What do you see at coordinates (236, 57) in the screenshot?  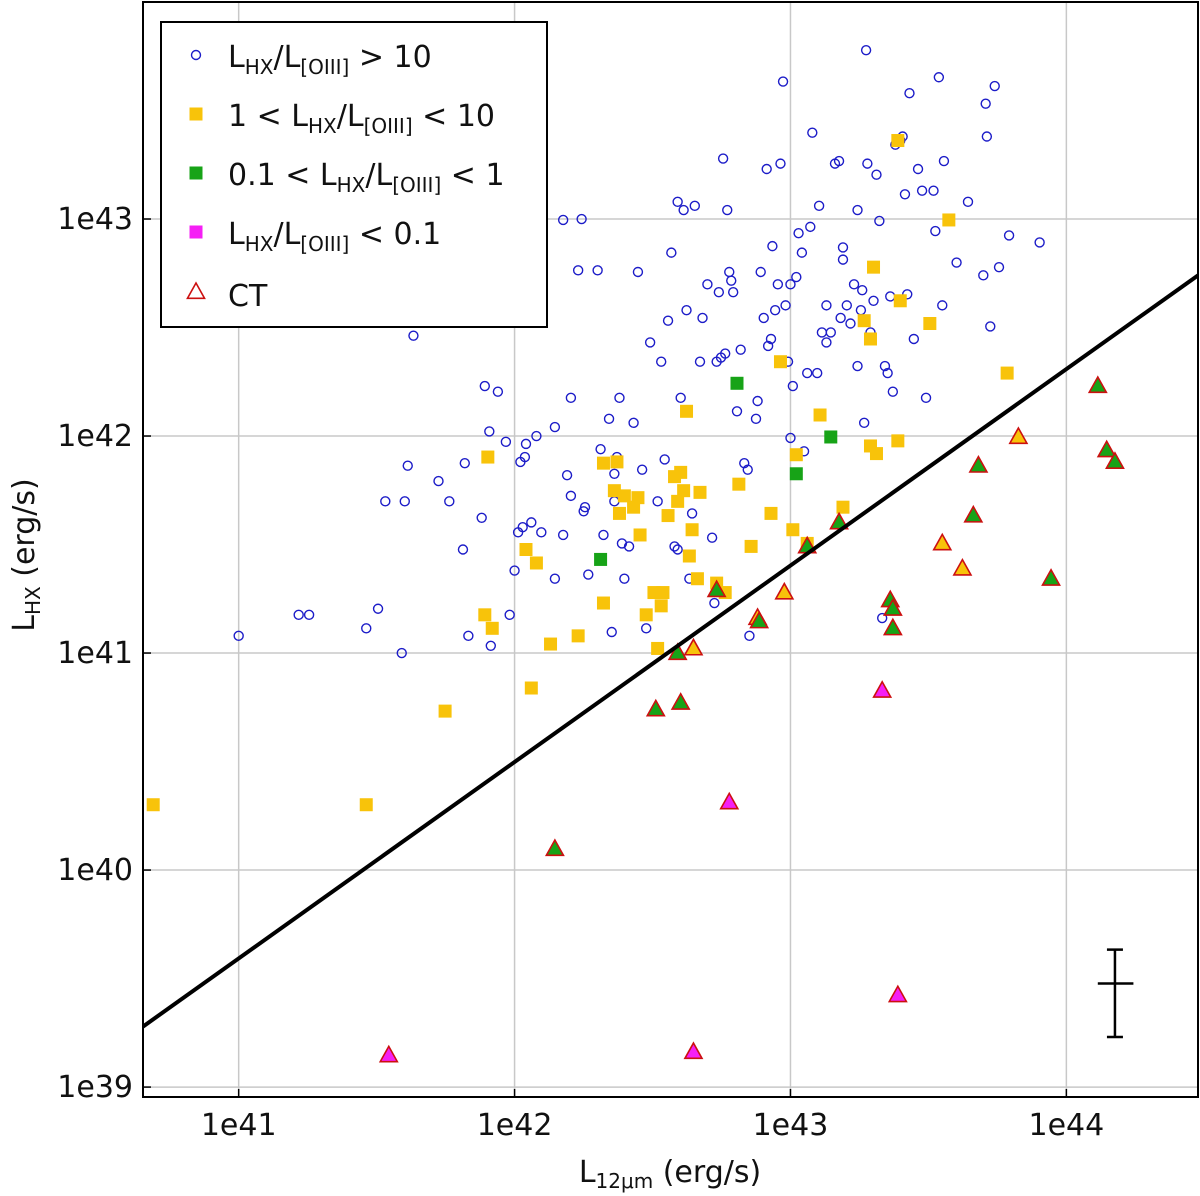 I see `legend-label-part: L` at bounding box center [236, 57].